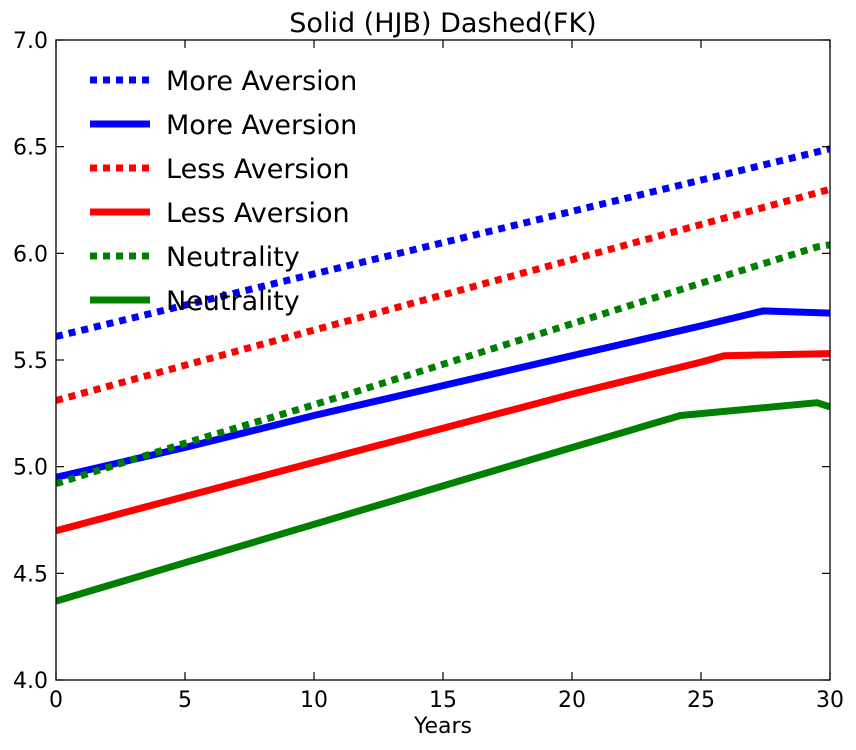 The image size is (856, 750). I want to click on y-tick-label: 5.5, so click(30, 361).